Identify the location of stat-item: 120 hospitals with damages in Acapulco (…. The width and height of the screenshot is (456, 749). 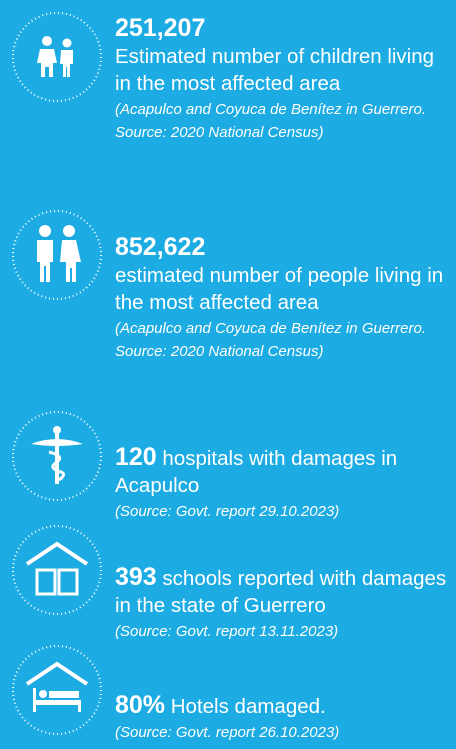
(283, 483).